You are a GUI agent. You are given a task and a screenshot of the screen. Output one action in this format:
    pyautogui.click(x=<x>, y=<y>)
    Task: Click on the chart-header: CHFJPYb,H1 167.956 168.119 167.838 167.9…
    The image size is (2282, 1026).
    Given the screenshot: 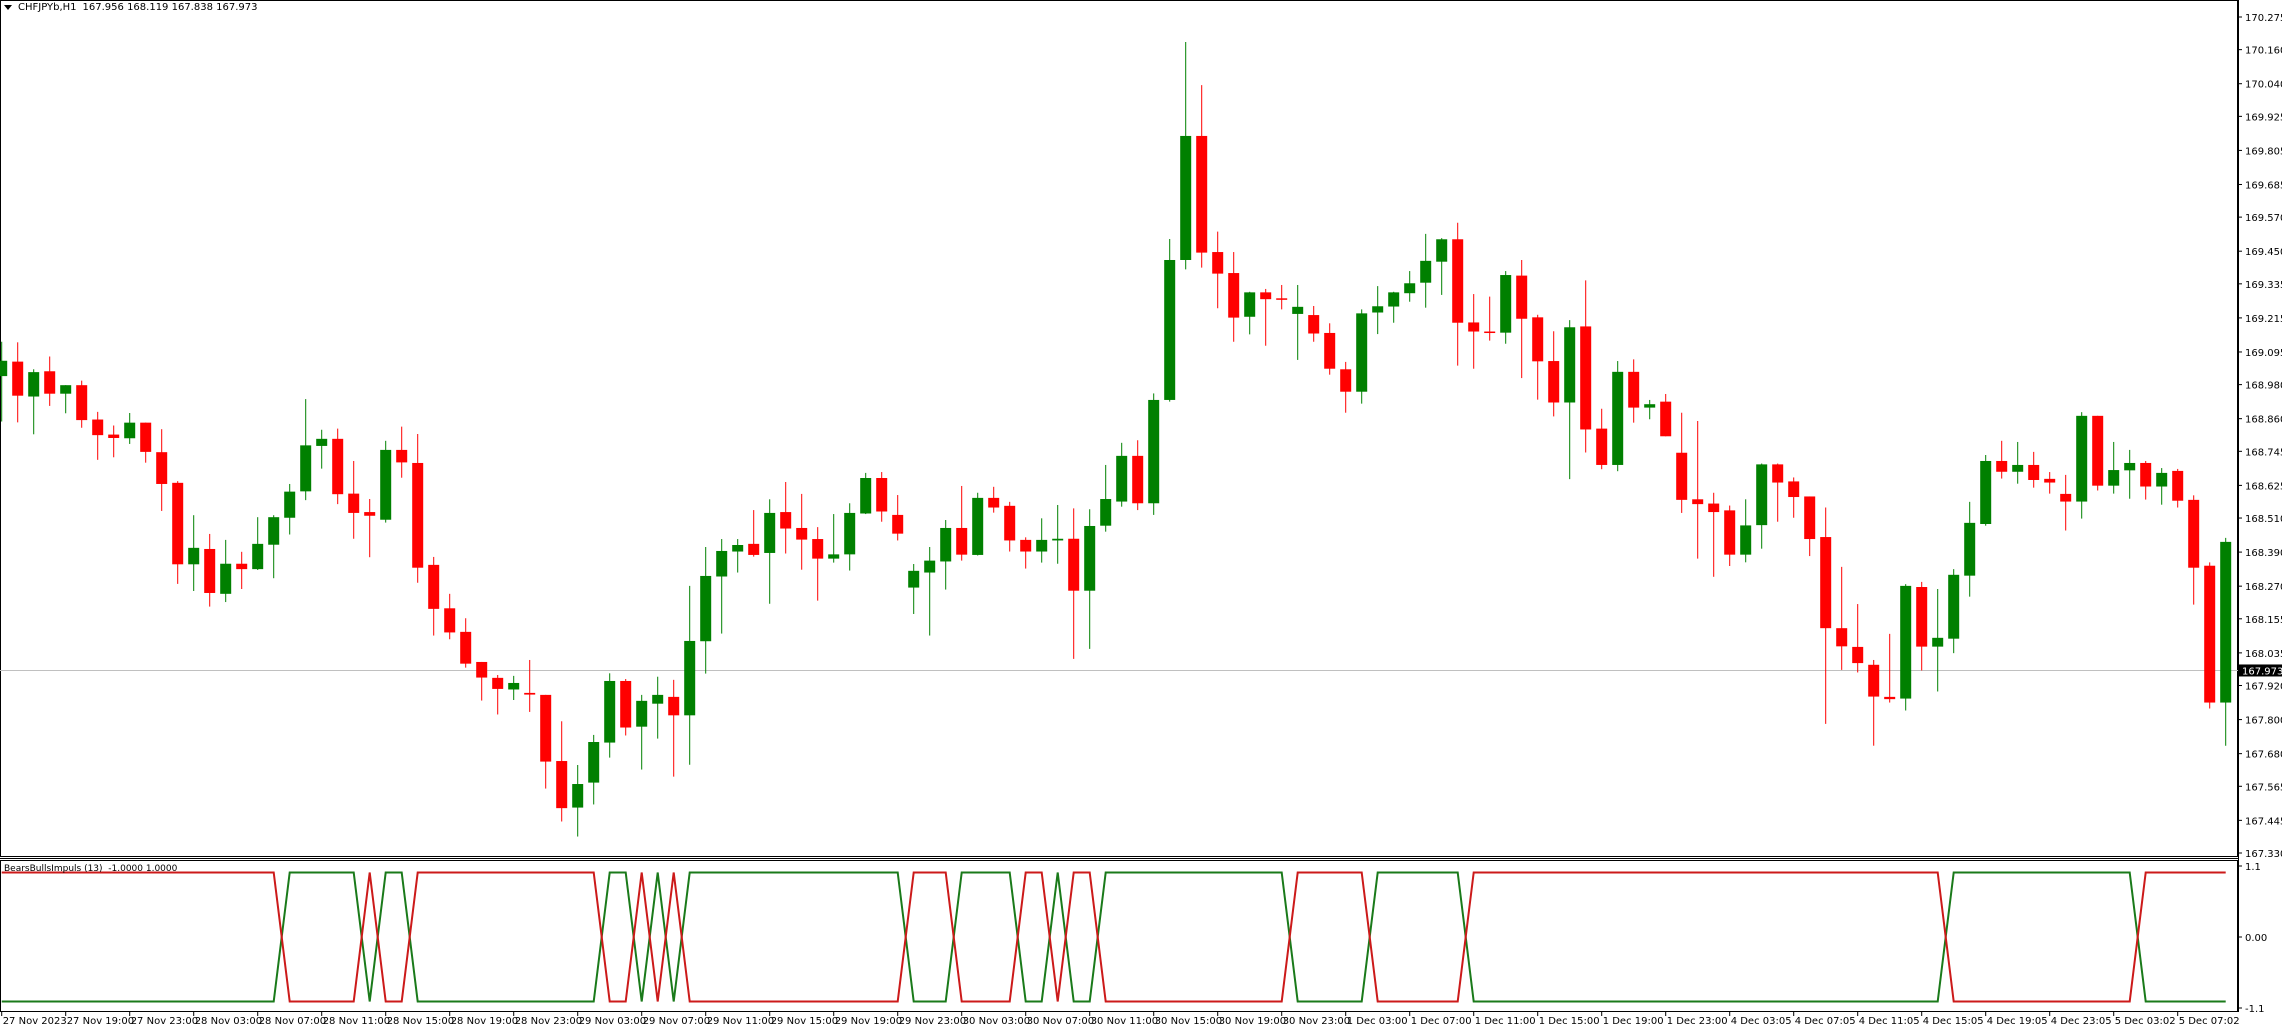 What is the action you would take?
    pyautogui.click(x=130, y=7)
    